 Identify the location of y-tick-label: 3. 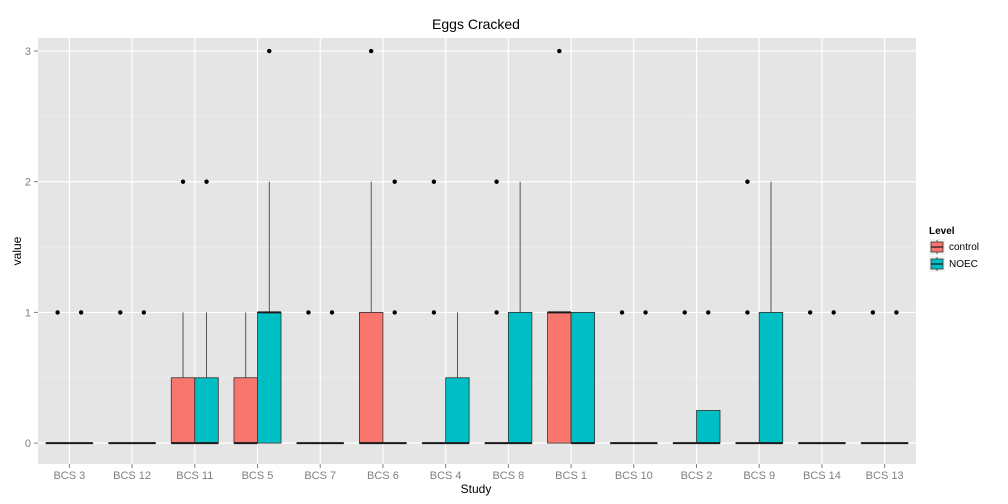
(28, 52).